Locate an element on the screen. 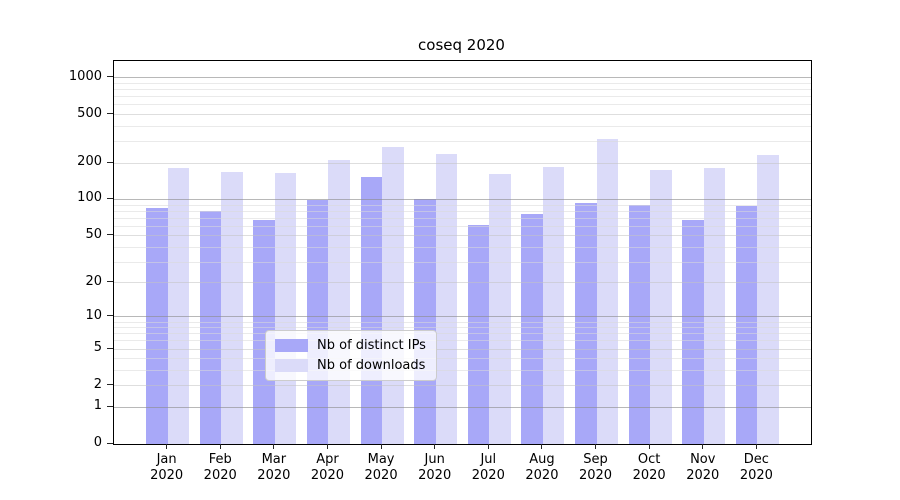  y-tick-label: 20 is located at coordinates (93, 281).